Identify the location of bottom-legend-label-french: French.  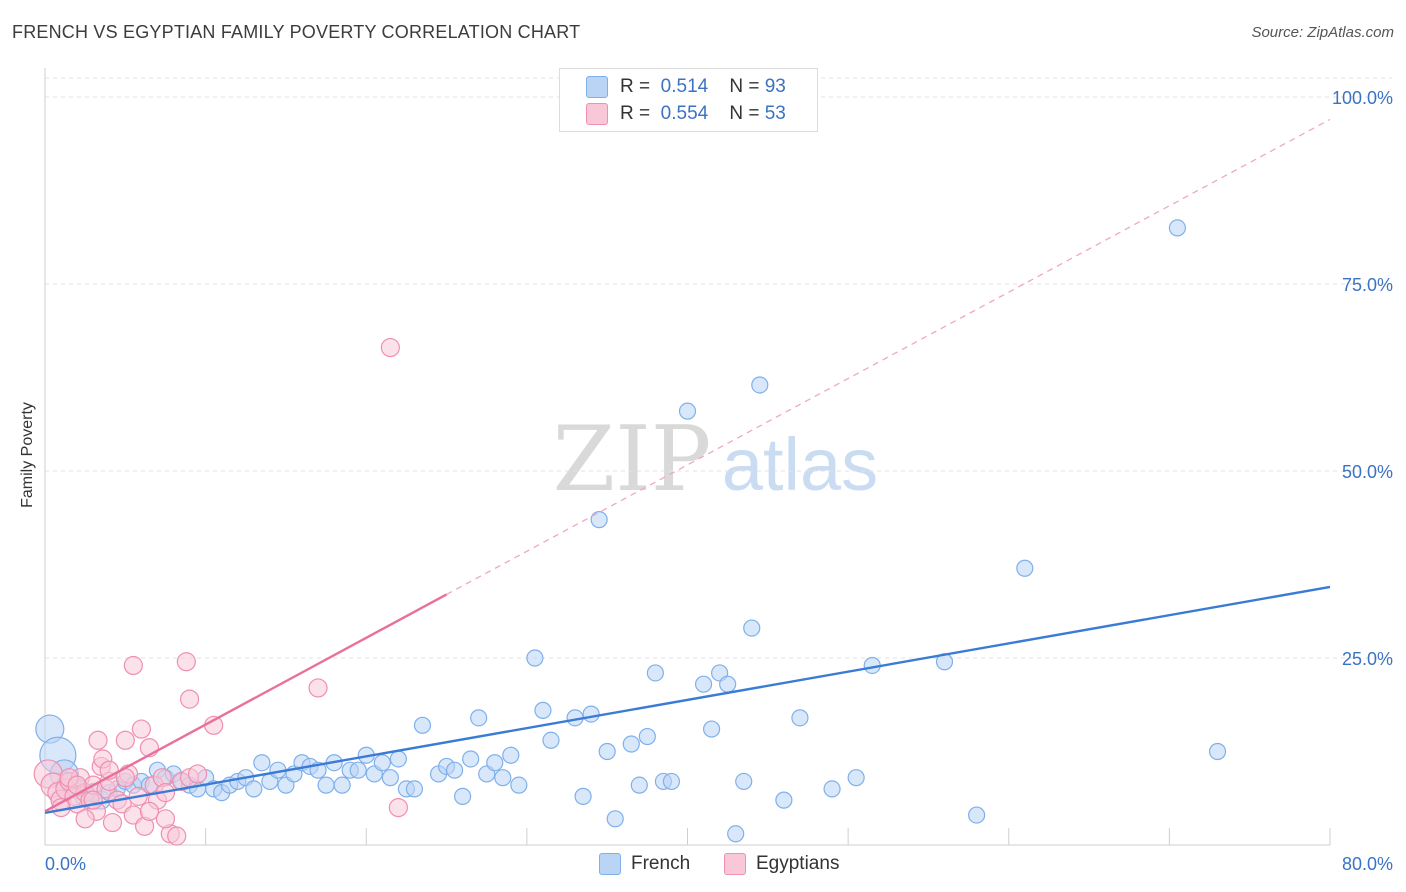
(661, 863).